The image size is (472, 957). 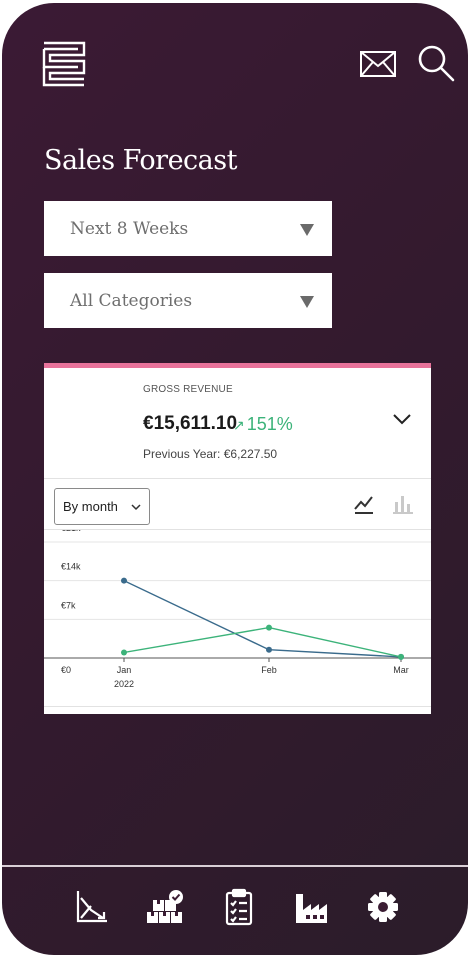 I want to click on y-tick-label: €21k, so click(x=71, y=531).